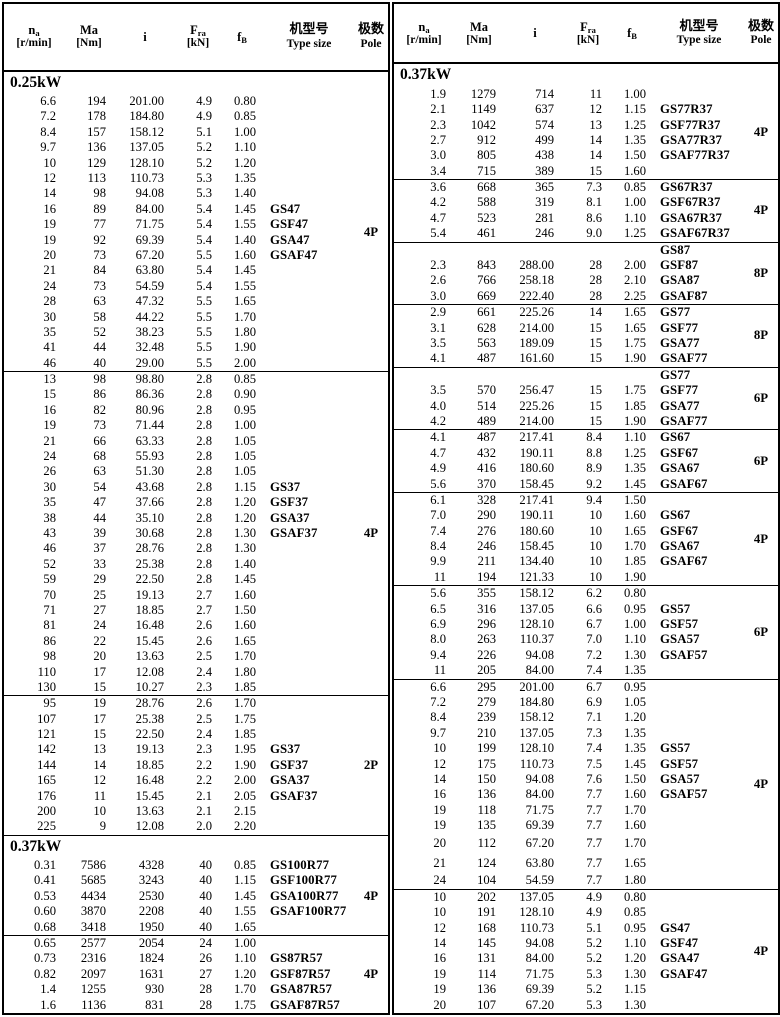 This screenshot has width=780, height=1017. Describe the element at coordinates (634, 36) in the screenshot. I see `fb-subscript: B` at that location.